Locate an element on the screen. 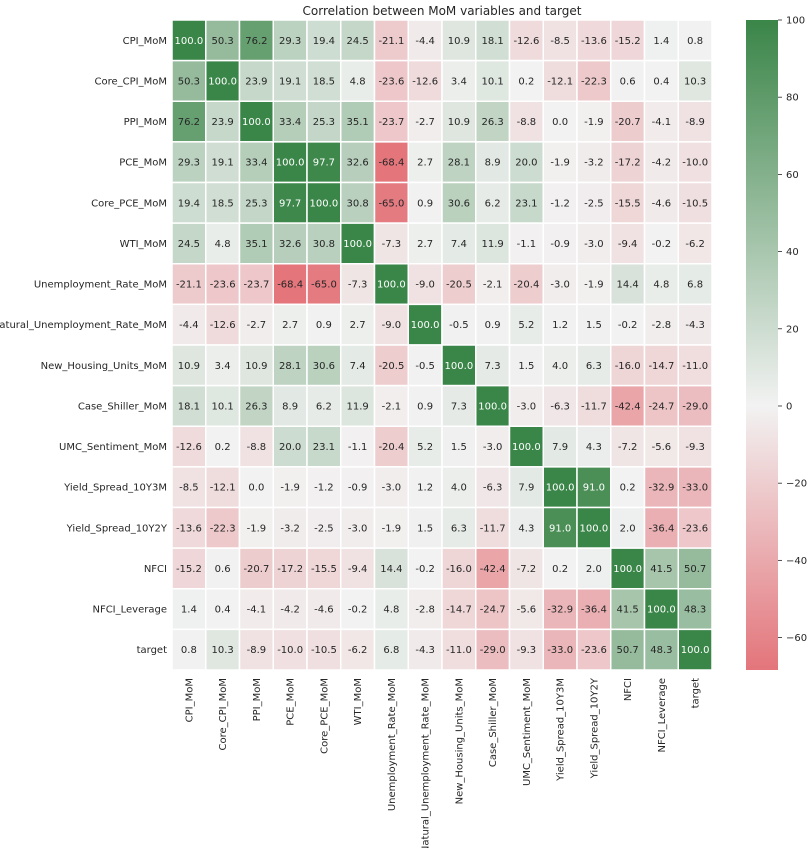 The width and height of the screenshot is (807, 848). cell-value-label: 0.8 is located at coordinates (695, 41).